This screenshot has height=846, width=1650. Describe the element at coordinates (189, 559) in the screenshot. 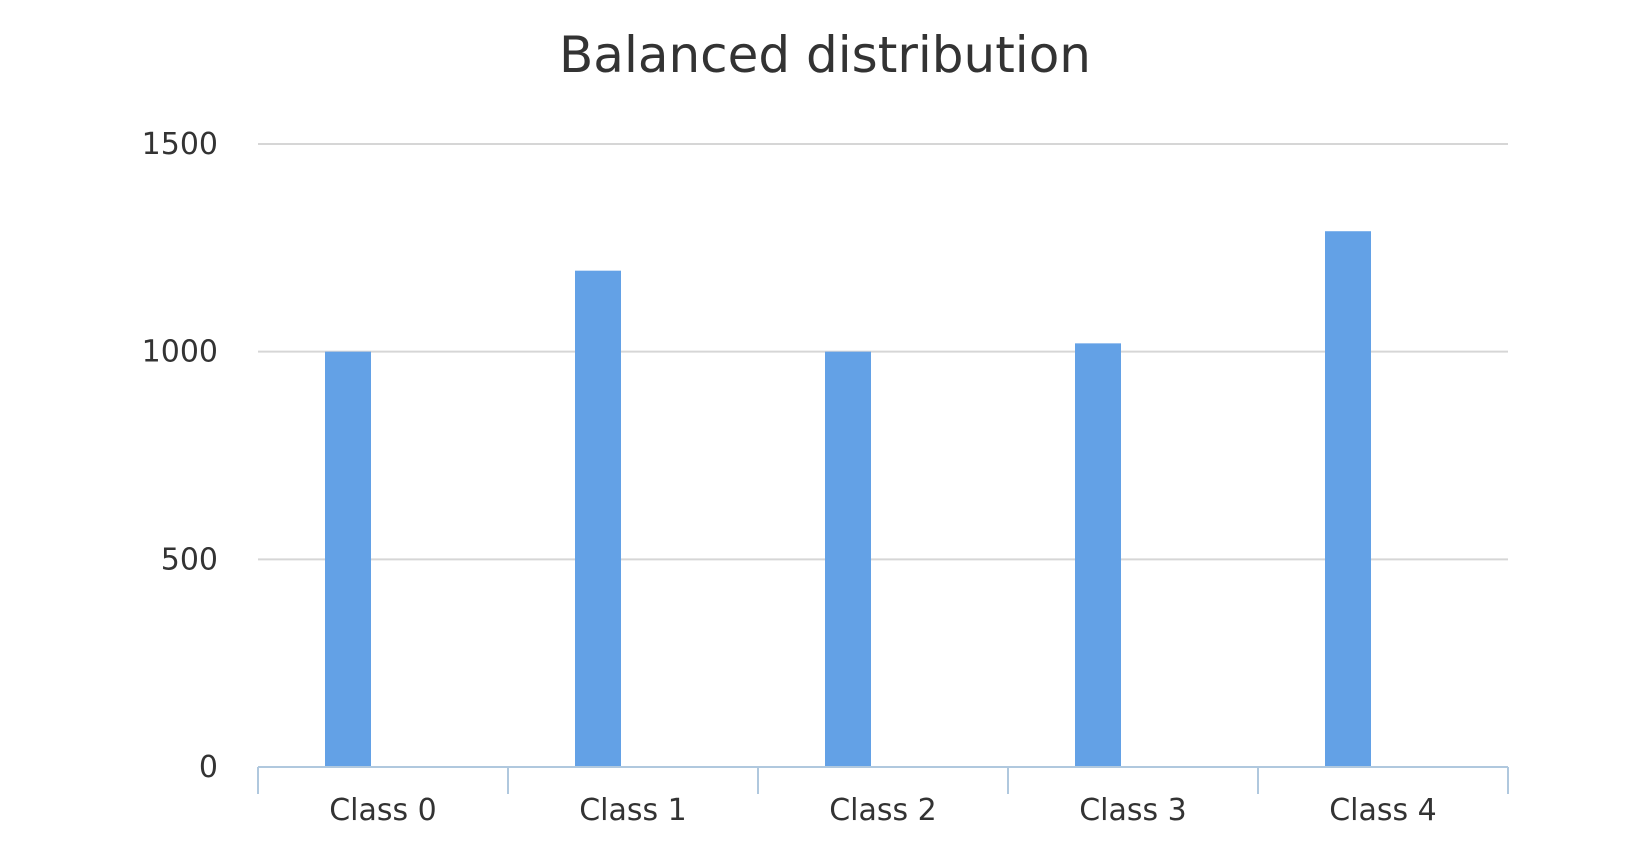

I see `y-tick-label: 500` at that location.